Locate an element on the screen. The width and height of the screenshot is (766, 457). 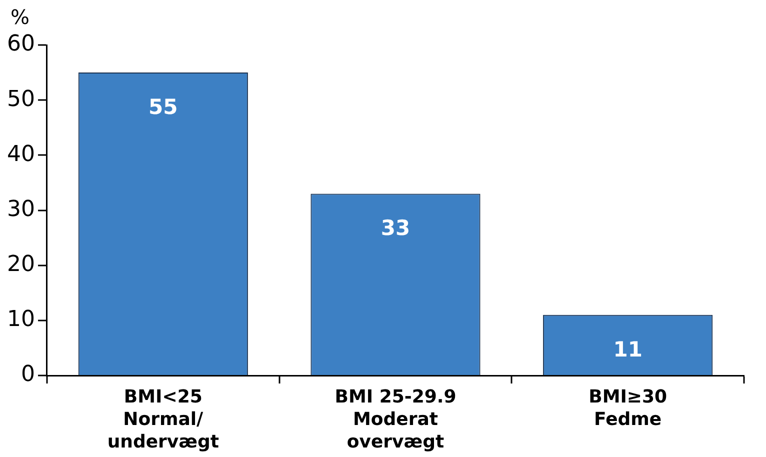
x-tick-label: BMI<25 Normal/ undervægt is located at coordinates (163, 419).